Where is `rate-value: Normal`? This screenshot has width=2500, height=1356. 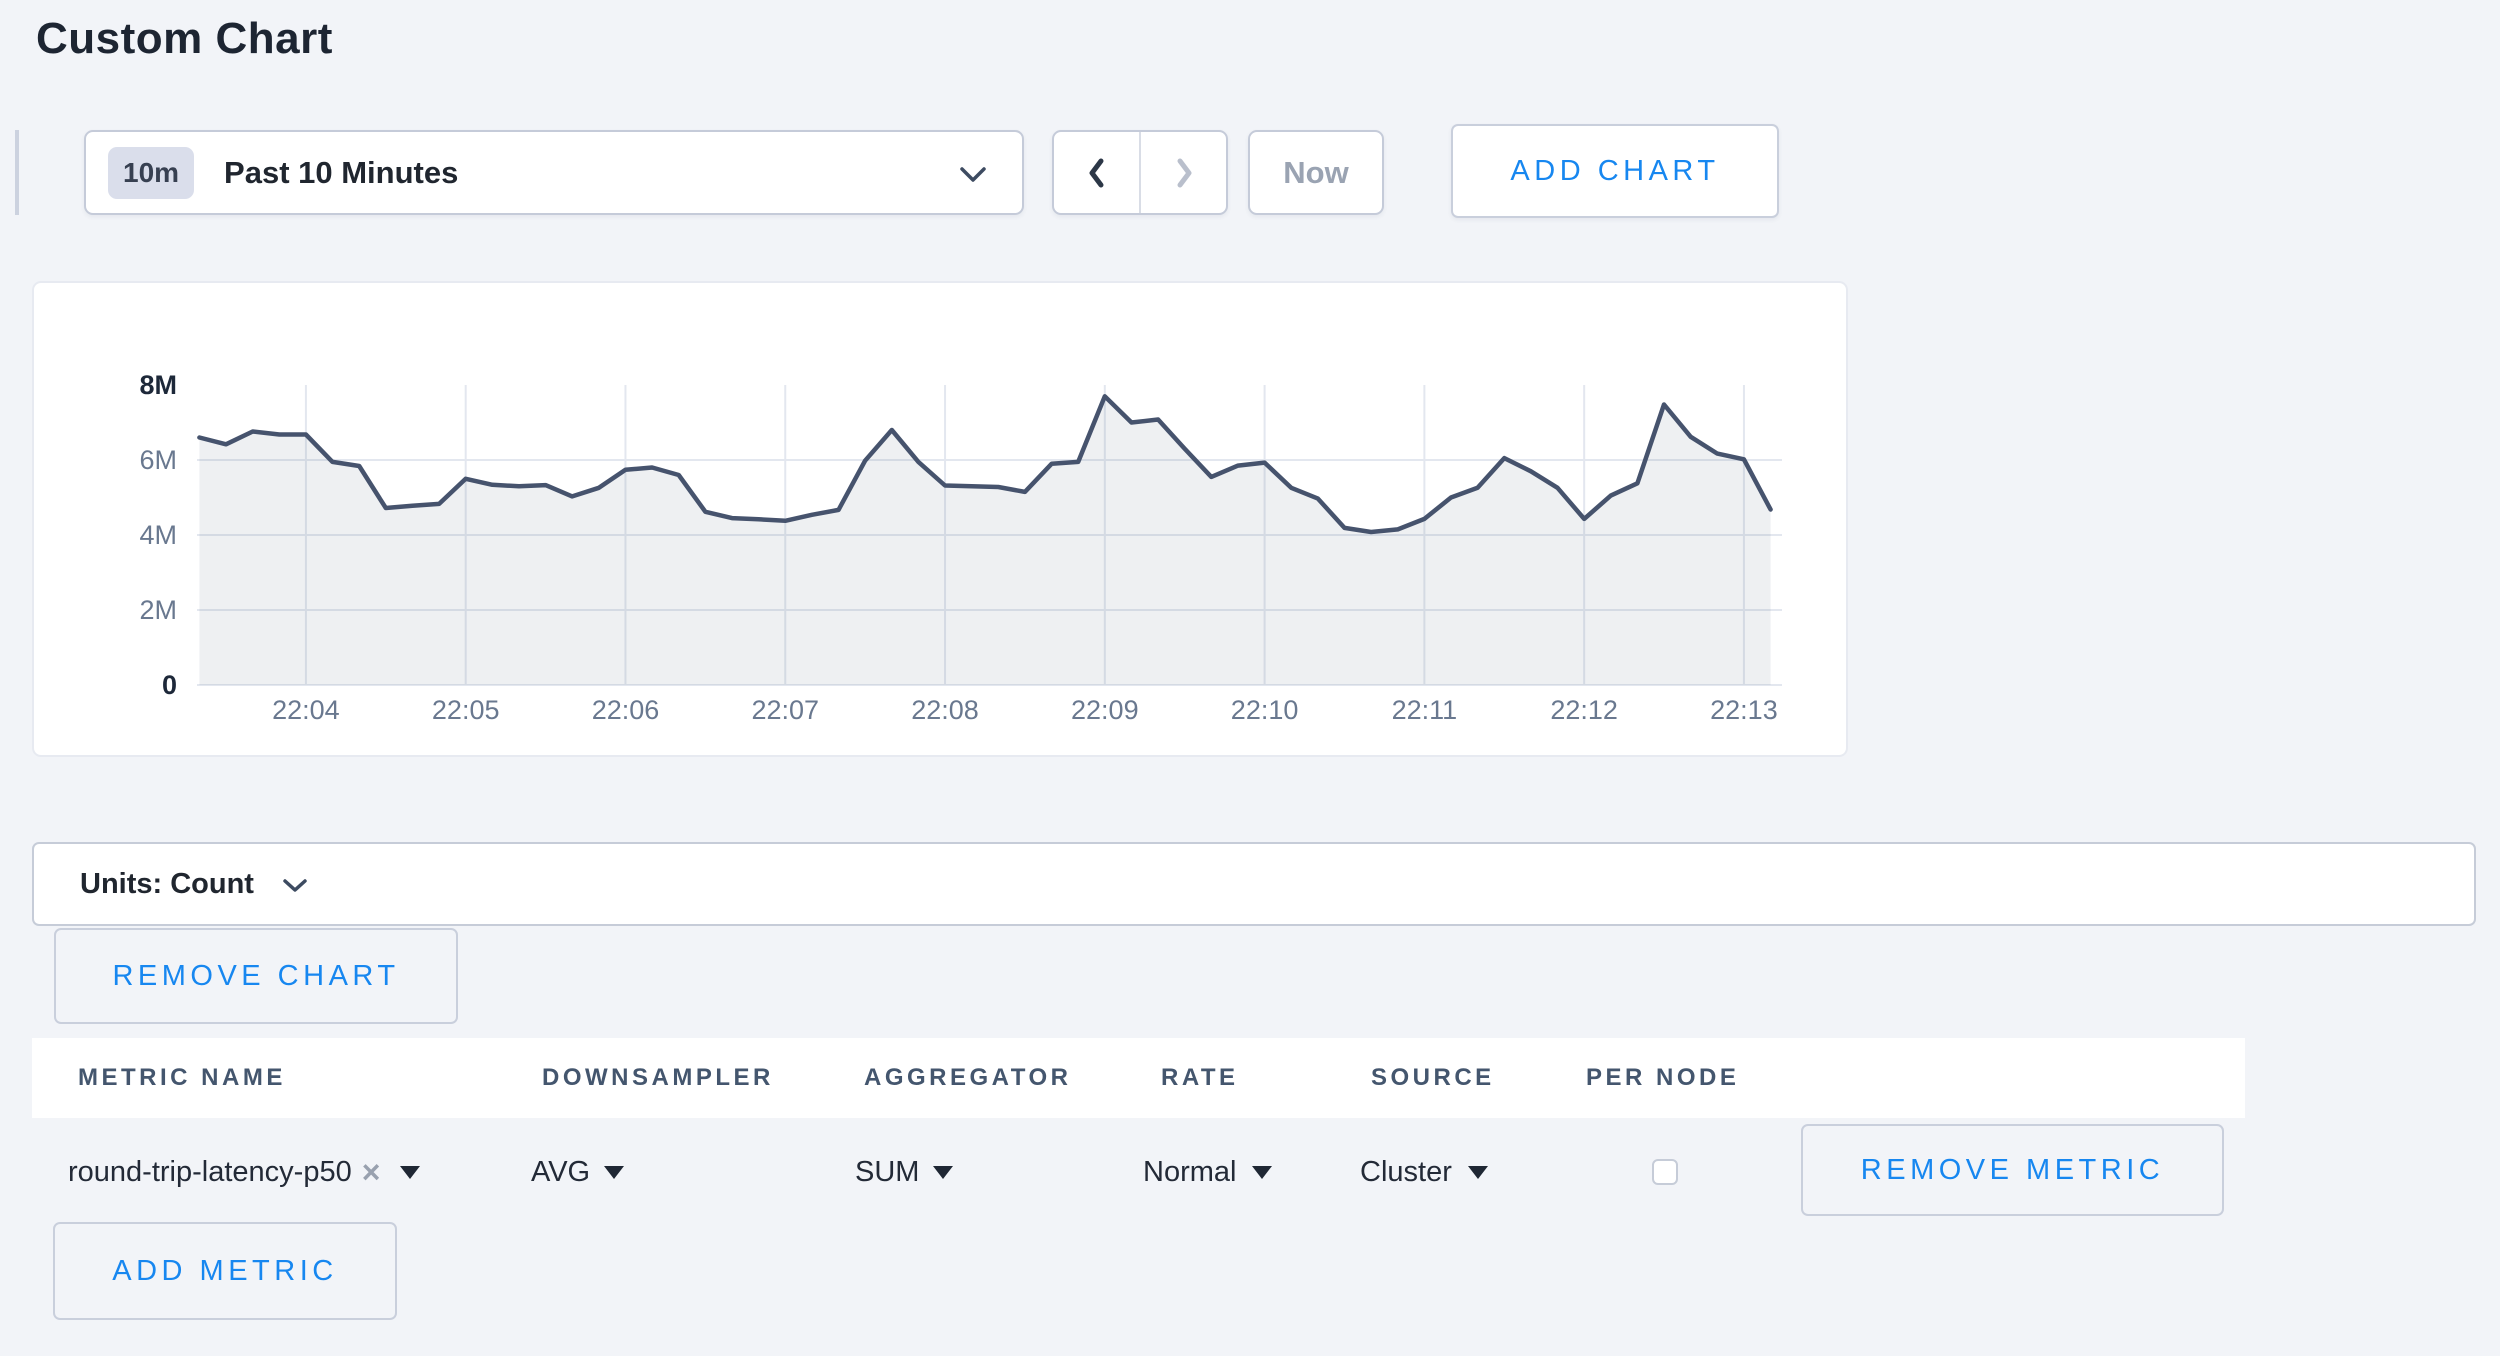 rate-value: Normal is located at coordinates (1190, 1171).